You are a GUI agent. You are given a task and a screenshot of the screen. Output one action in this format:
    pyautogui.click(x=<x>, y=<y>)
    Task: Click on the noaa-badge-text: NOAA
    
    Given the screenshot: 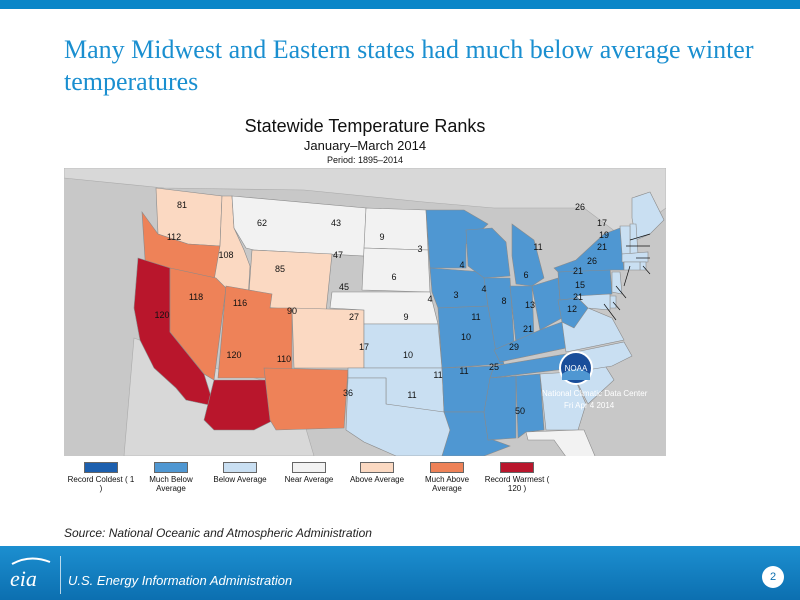 What is the action you would take?
    pyautogui.click(x=576, y=368)
    